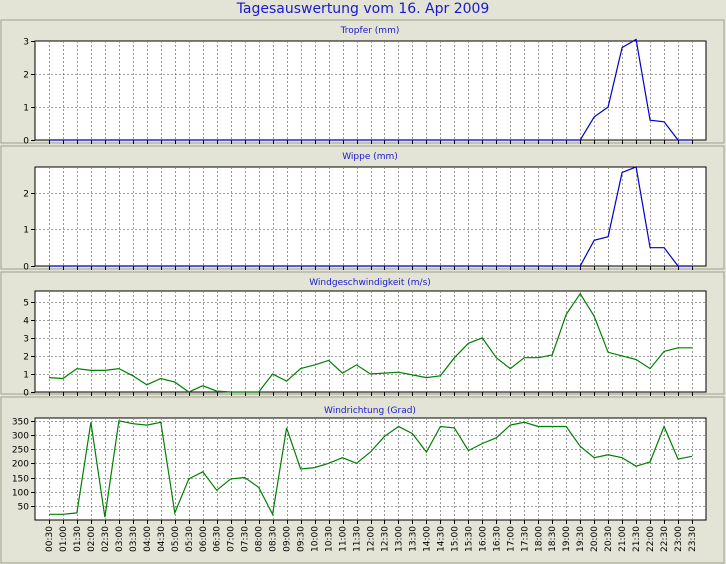 The height and width of the screenshot is (564, 726). I want to click on x-tick-label: 22:30, so click(665, 539).